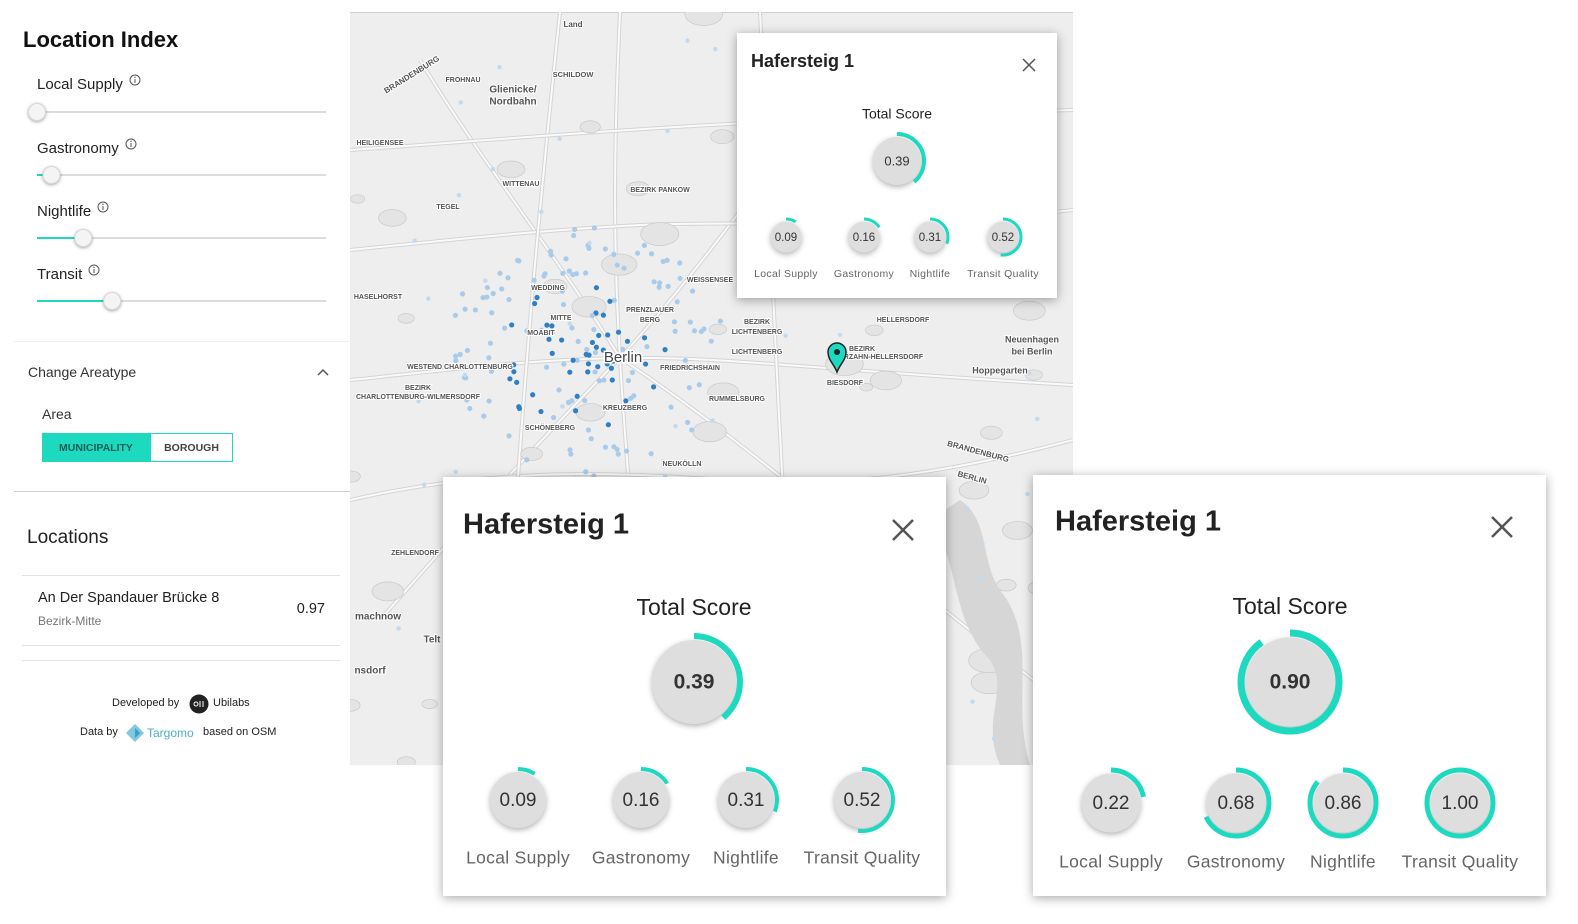  I want to click on area-option: MUNICIPALITY, so click(96, 447).